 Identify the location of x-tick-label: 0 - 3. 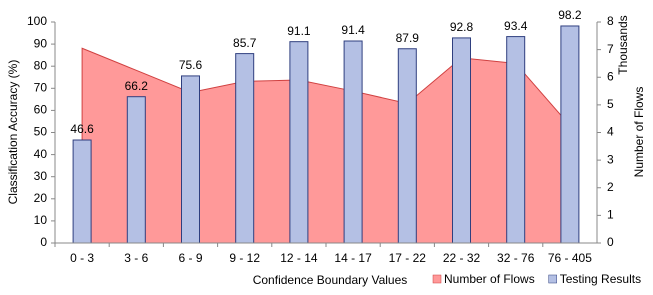
(82, 258).